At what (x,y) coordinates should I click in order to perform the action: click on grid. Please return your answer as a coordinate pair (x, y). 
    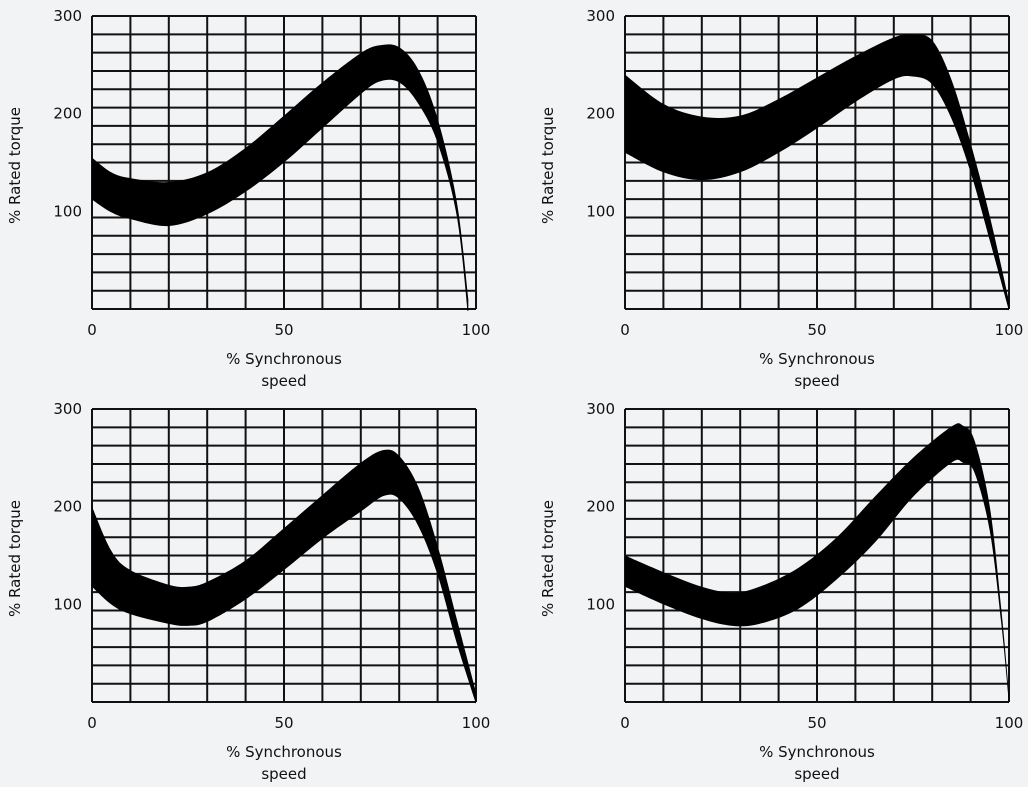
    Looking at the image, I should click on (817, 555).